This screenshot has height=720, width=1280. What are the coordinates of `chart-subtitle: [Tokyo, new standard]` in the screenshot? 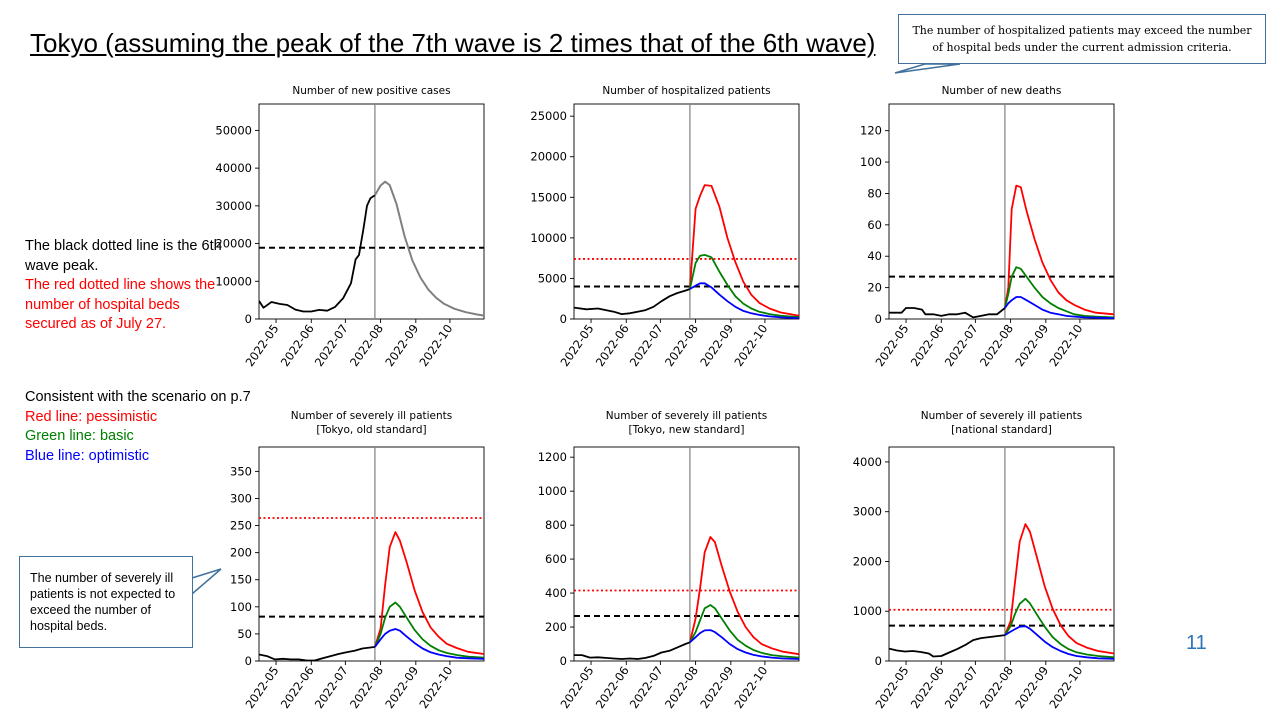 It's located at (687, 430).